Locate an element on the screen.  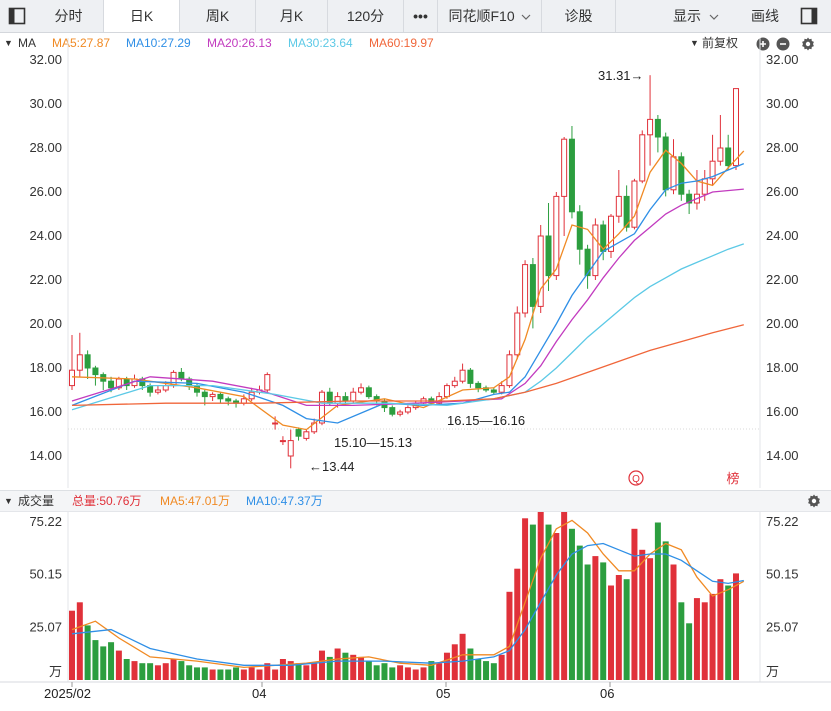
more-periods-button: ••• is located at coordinates (421, 16).